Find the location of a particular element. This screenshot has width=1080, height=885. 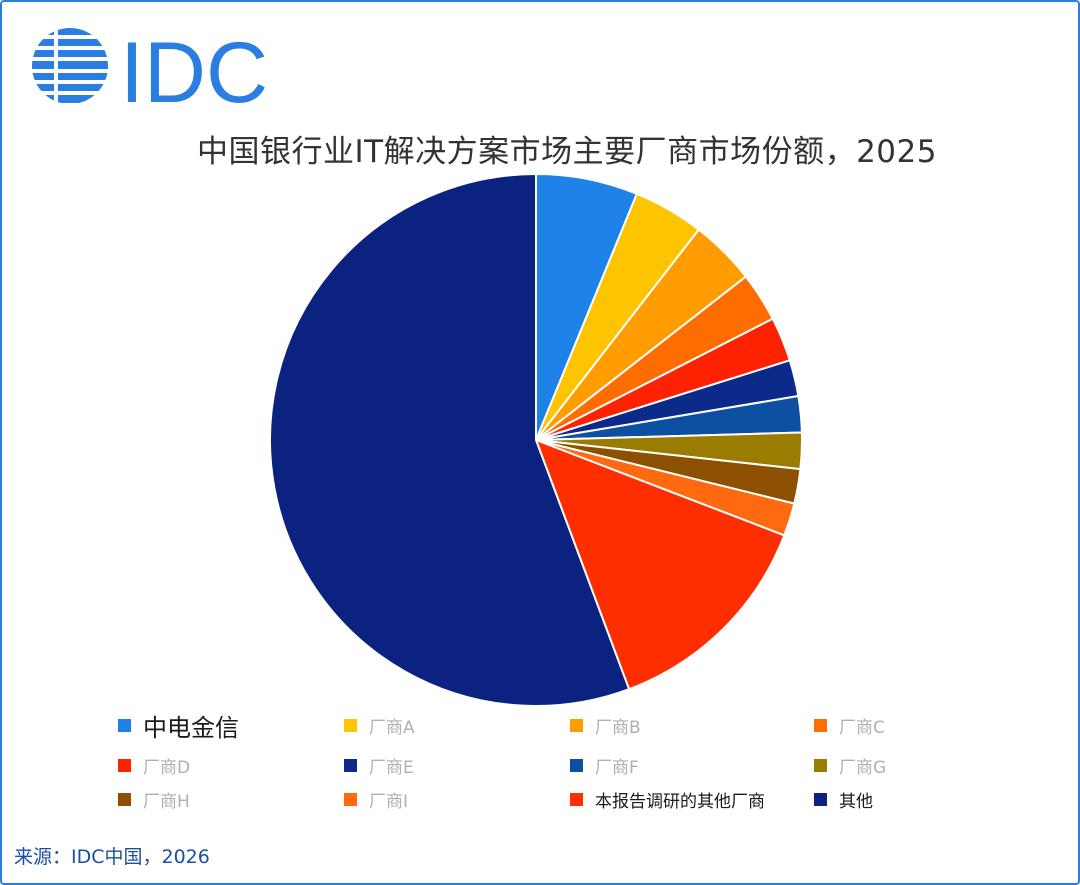

idc-logo: IDC is located at coordinates (150, 66).